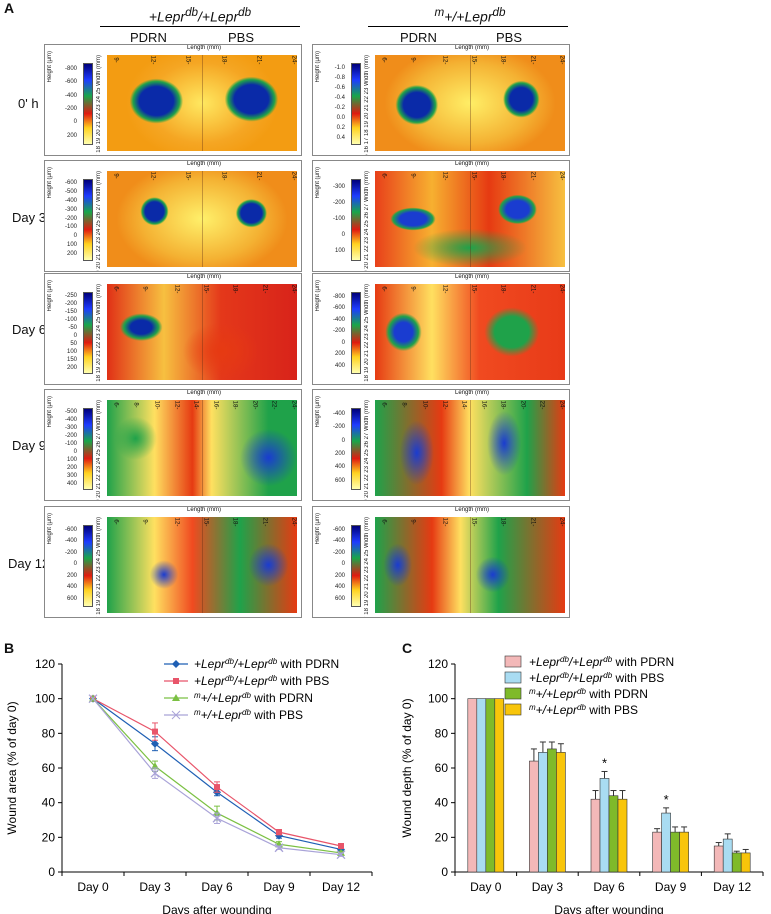 Image resolution: width=771 pixels, height=914 pixels. Describe the element at coordinates (666, 799) in the screenshot. I see `significance-marker: *` at that location.